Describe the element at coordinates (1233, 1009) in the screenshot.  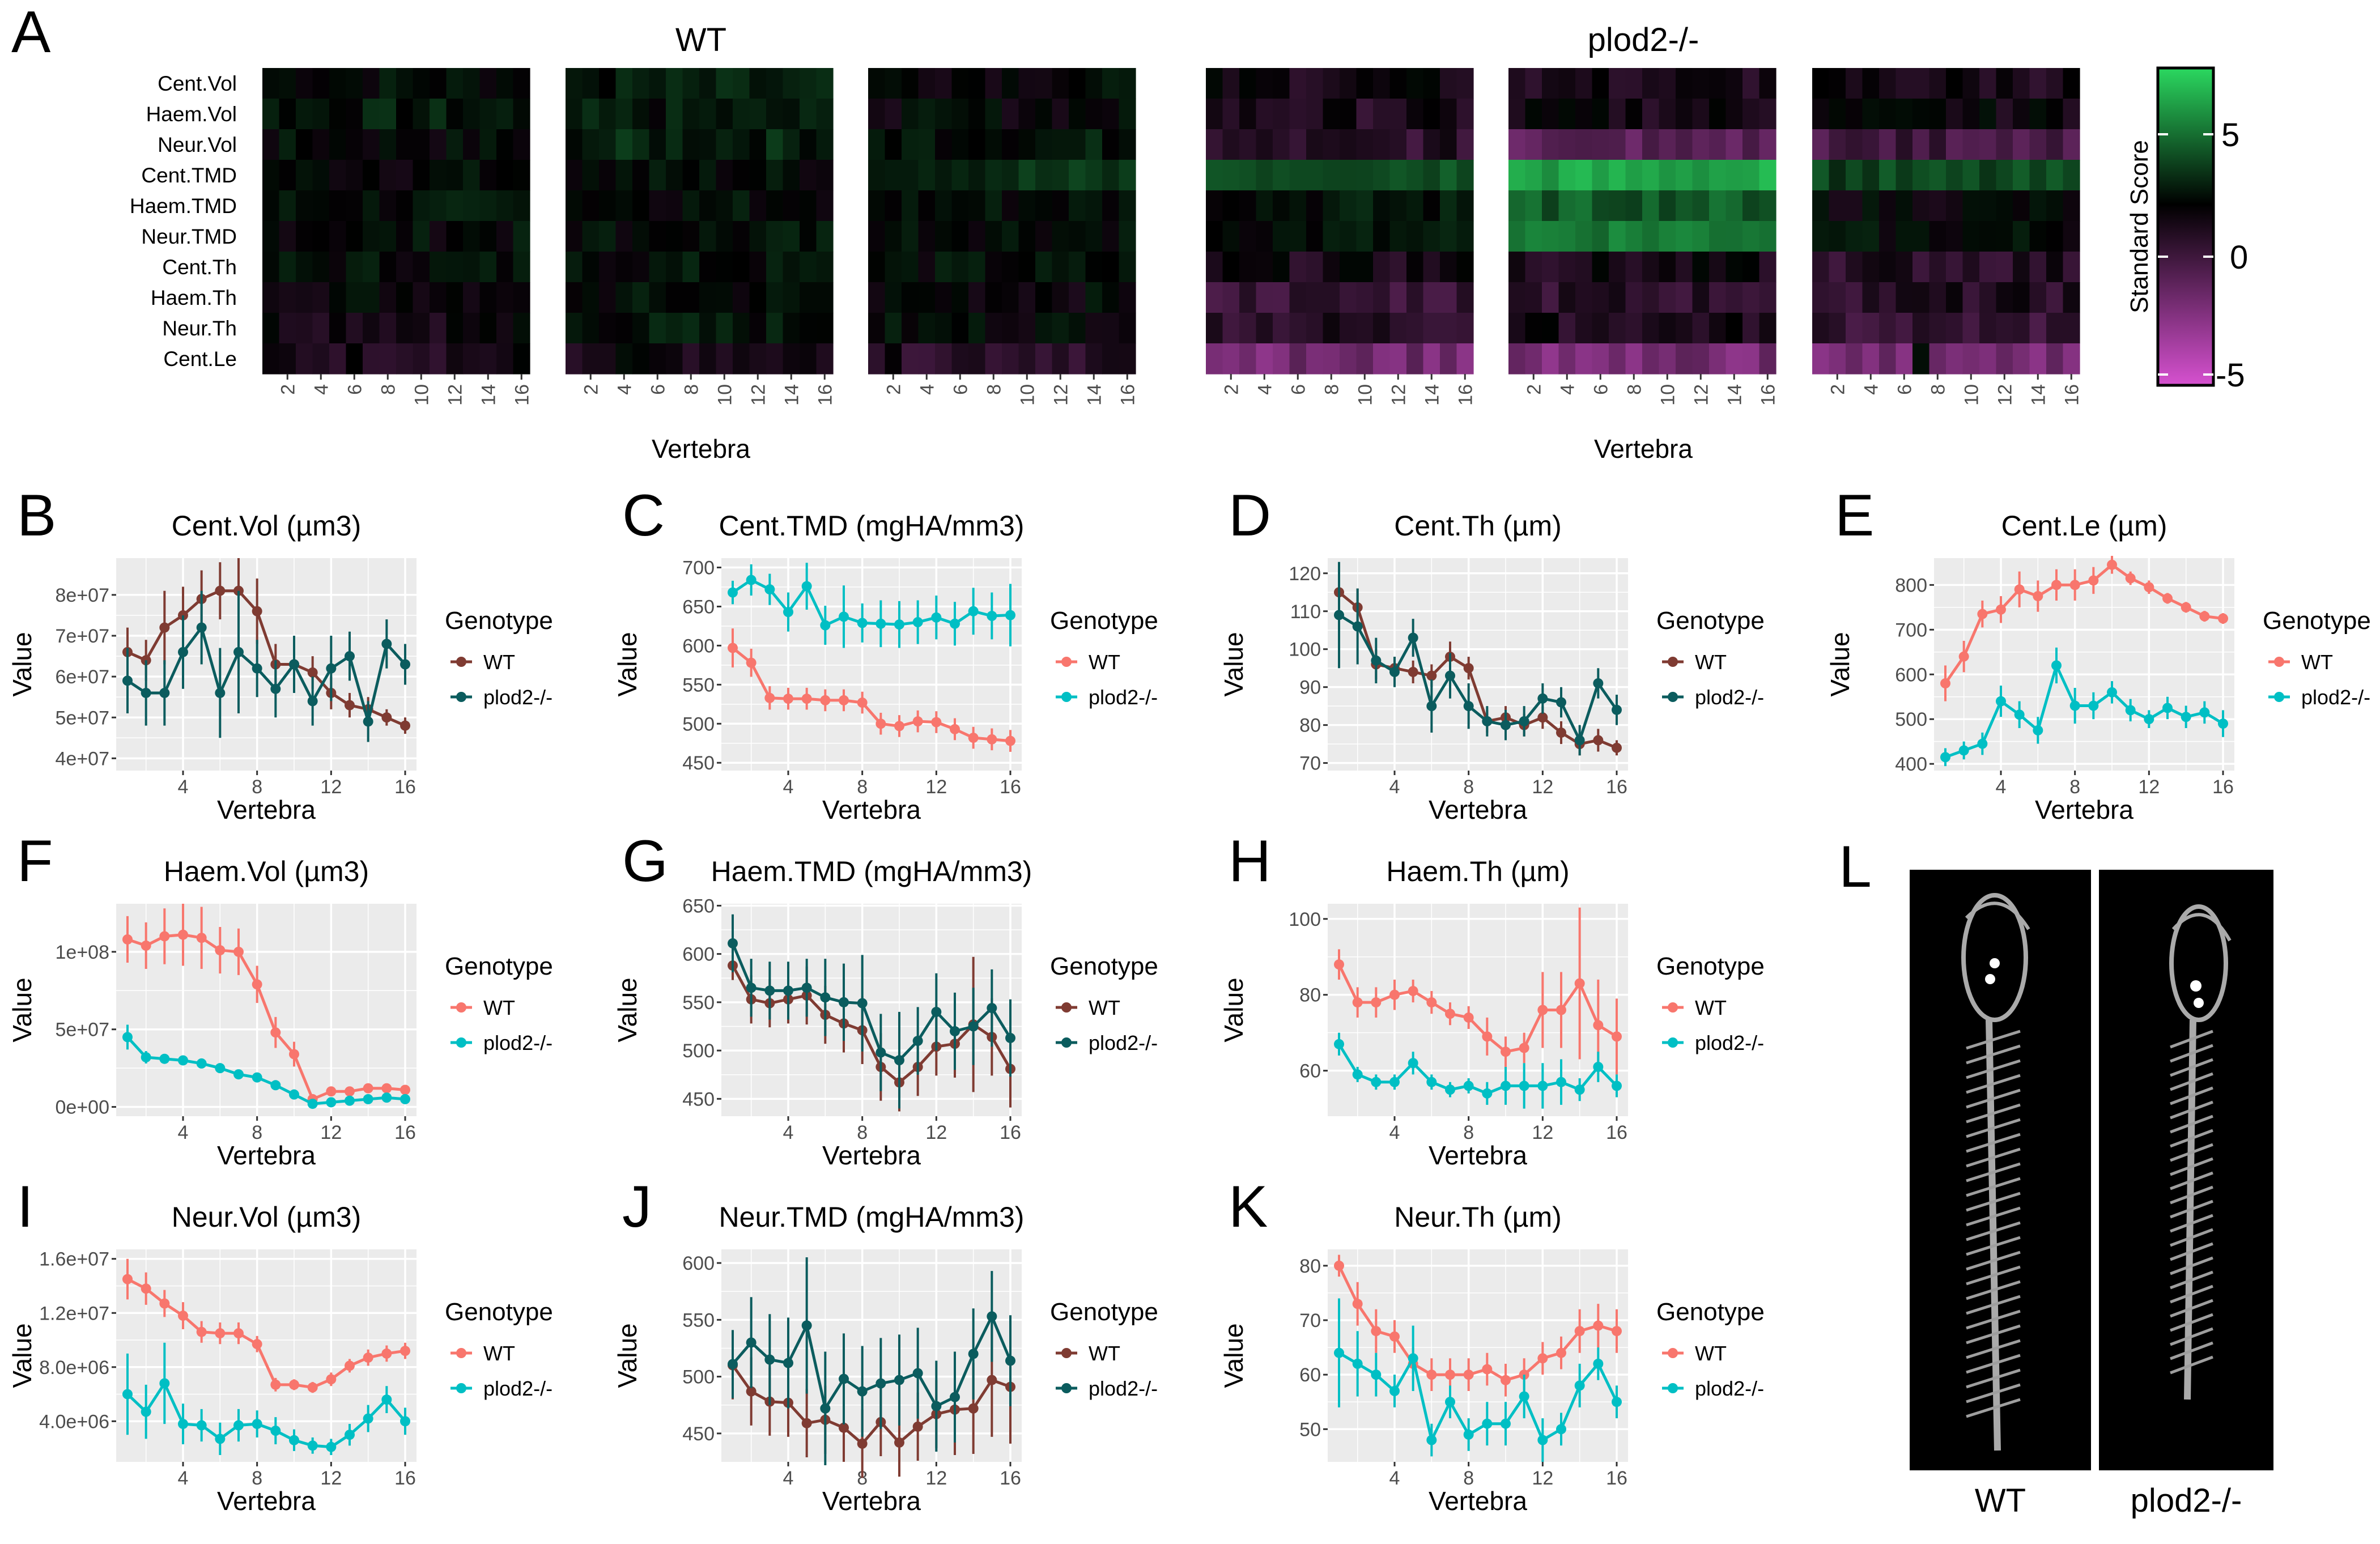
I see `y-axis-label: Value` at that location.